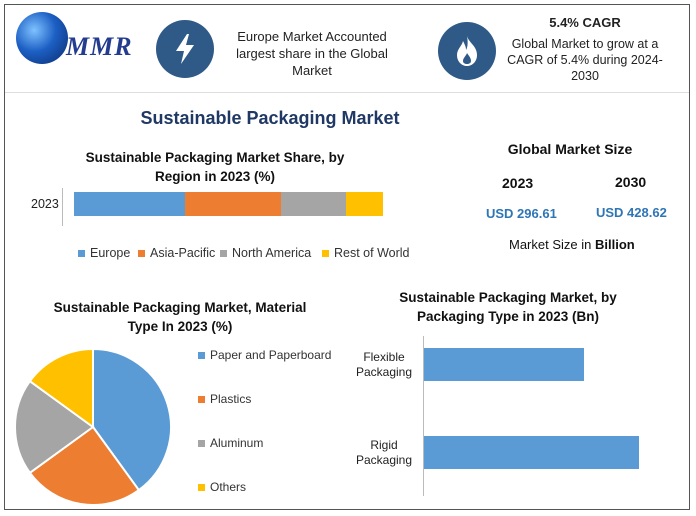 The image size is (696, 516). I want to click on legend-swatch-aluminum, so click(201, 443).